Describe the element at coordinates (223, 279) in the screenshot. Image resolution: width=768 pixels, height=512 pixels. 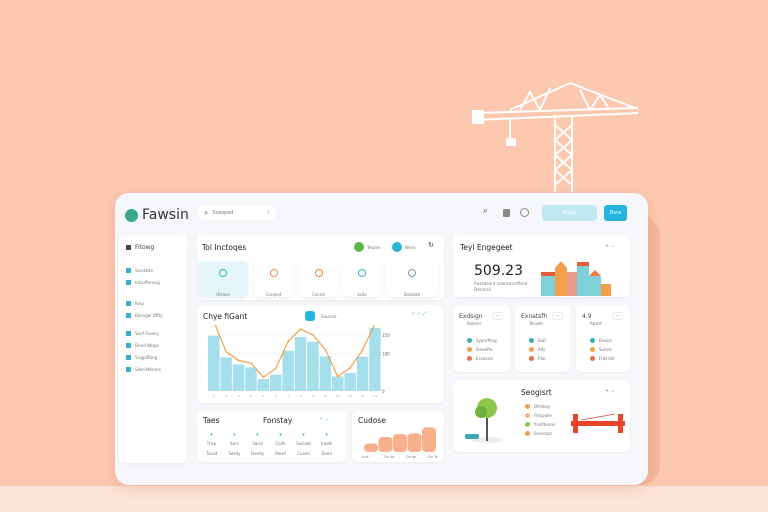
I see `category-tile: Ulsane` at that location.